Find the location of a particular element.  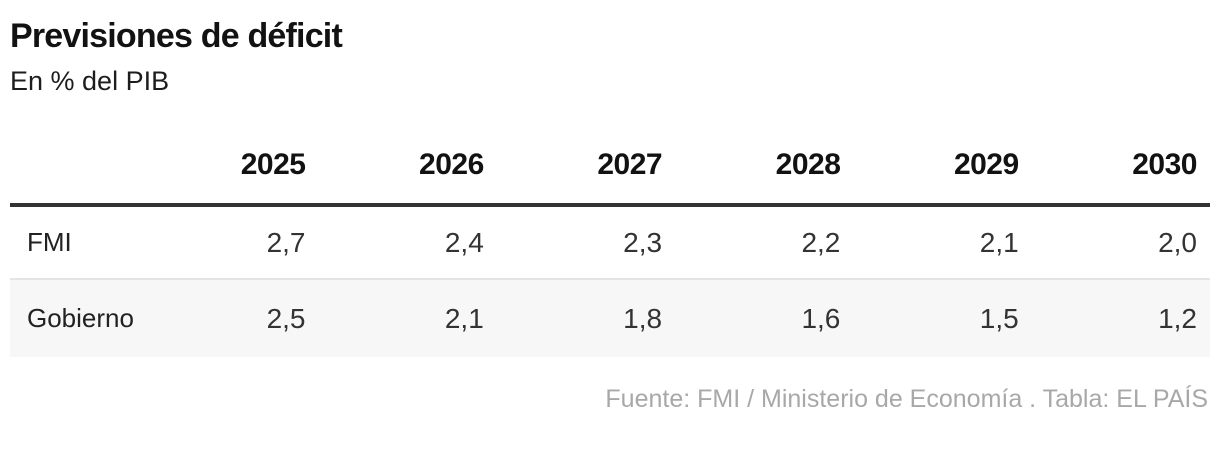

table-cell: 1,6 is located at coordinates (821, 318).